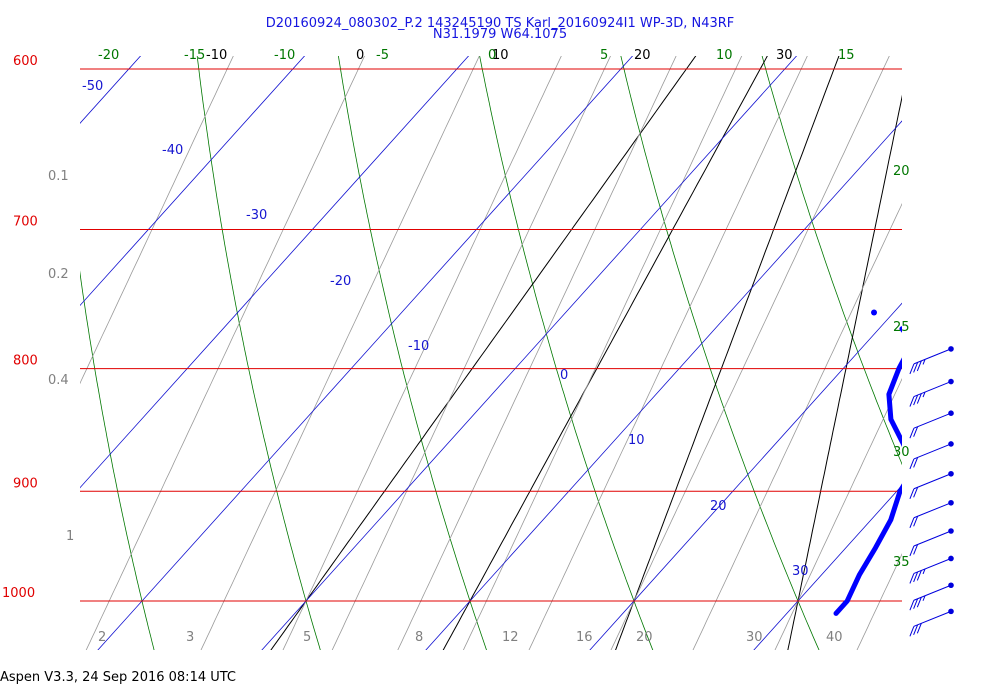  What do you see at coordinates (584, 637) in the screenshot?
I see `mixing-ratio-label: 16` at bounding box center [584, 637].